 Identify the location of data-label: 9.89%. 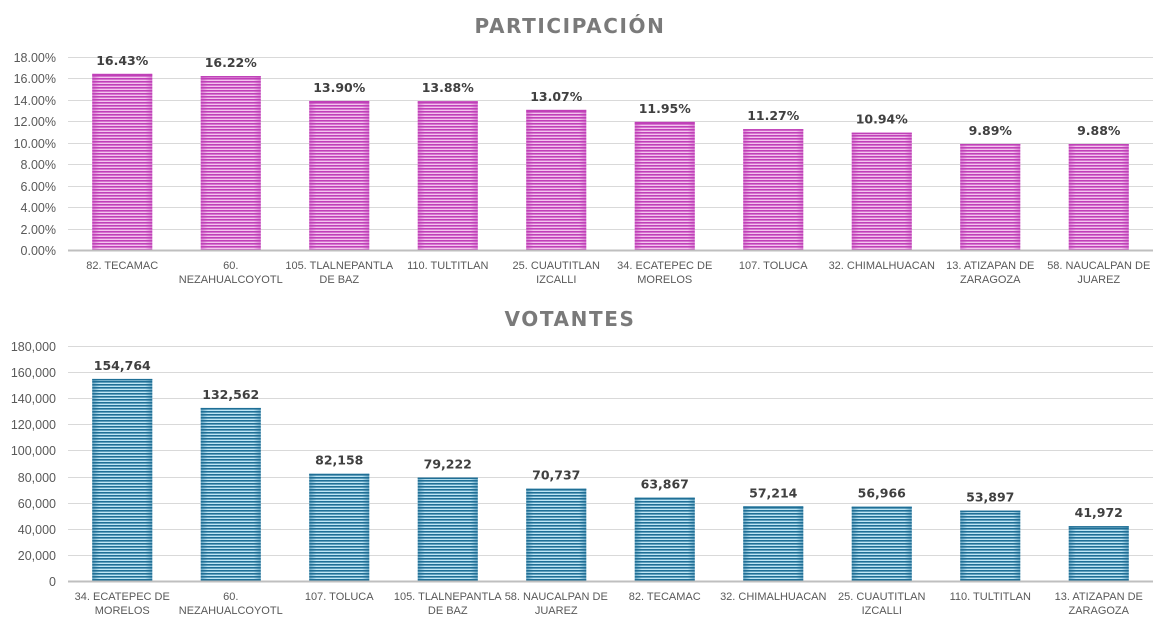
(991, 130).